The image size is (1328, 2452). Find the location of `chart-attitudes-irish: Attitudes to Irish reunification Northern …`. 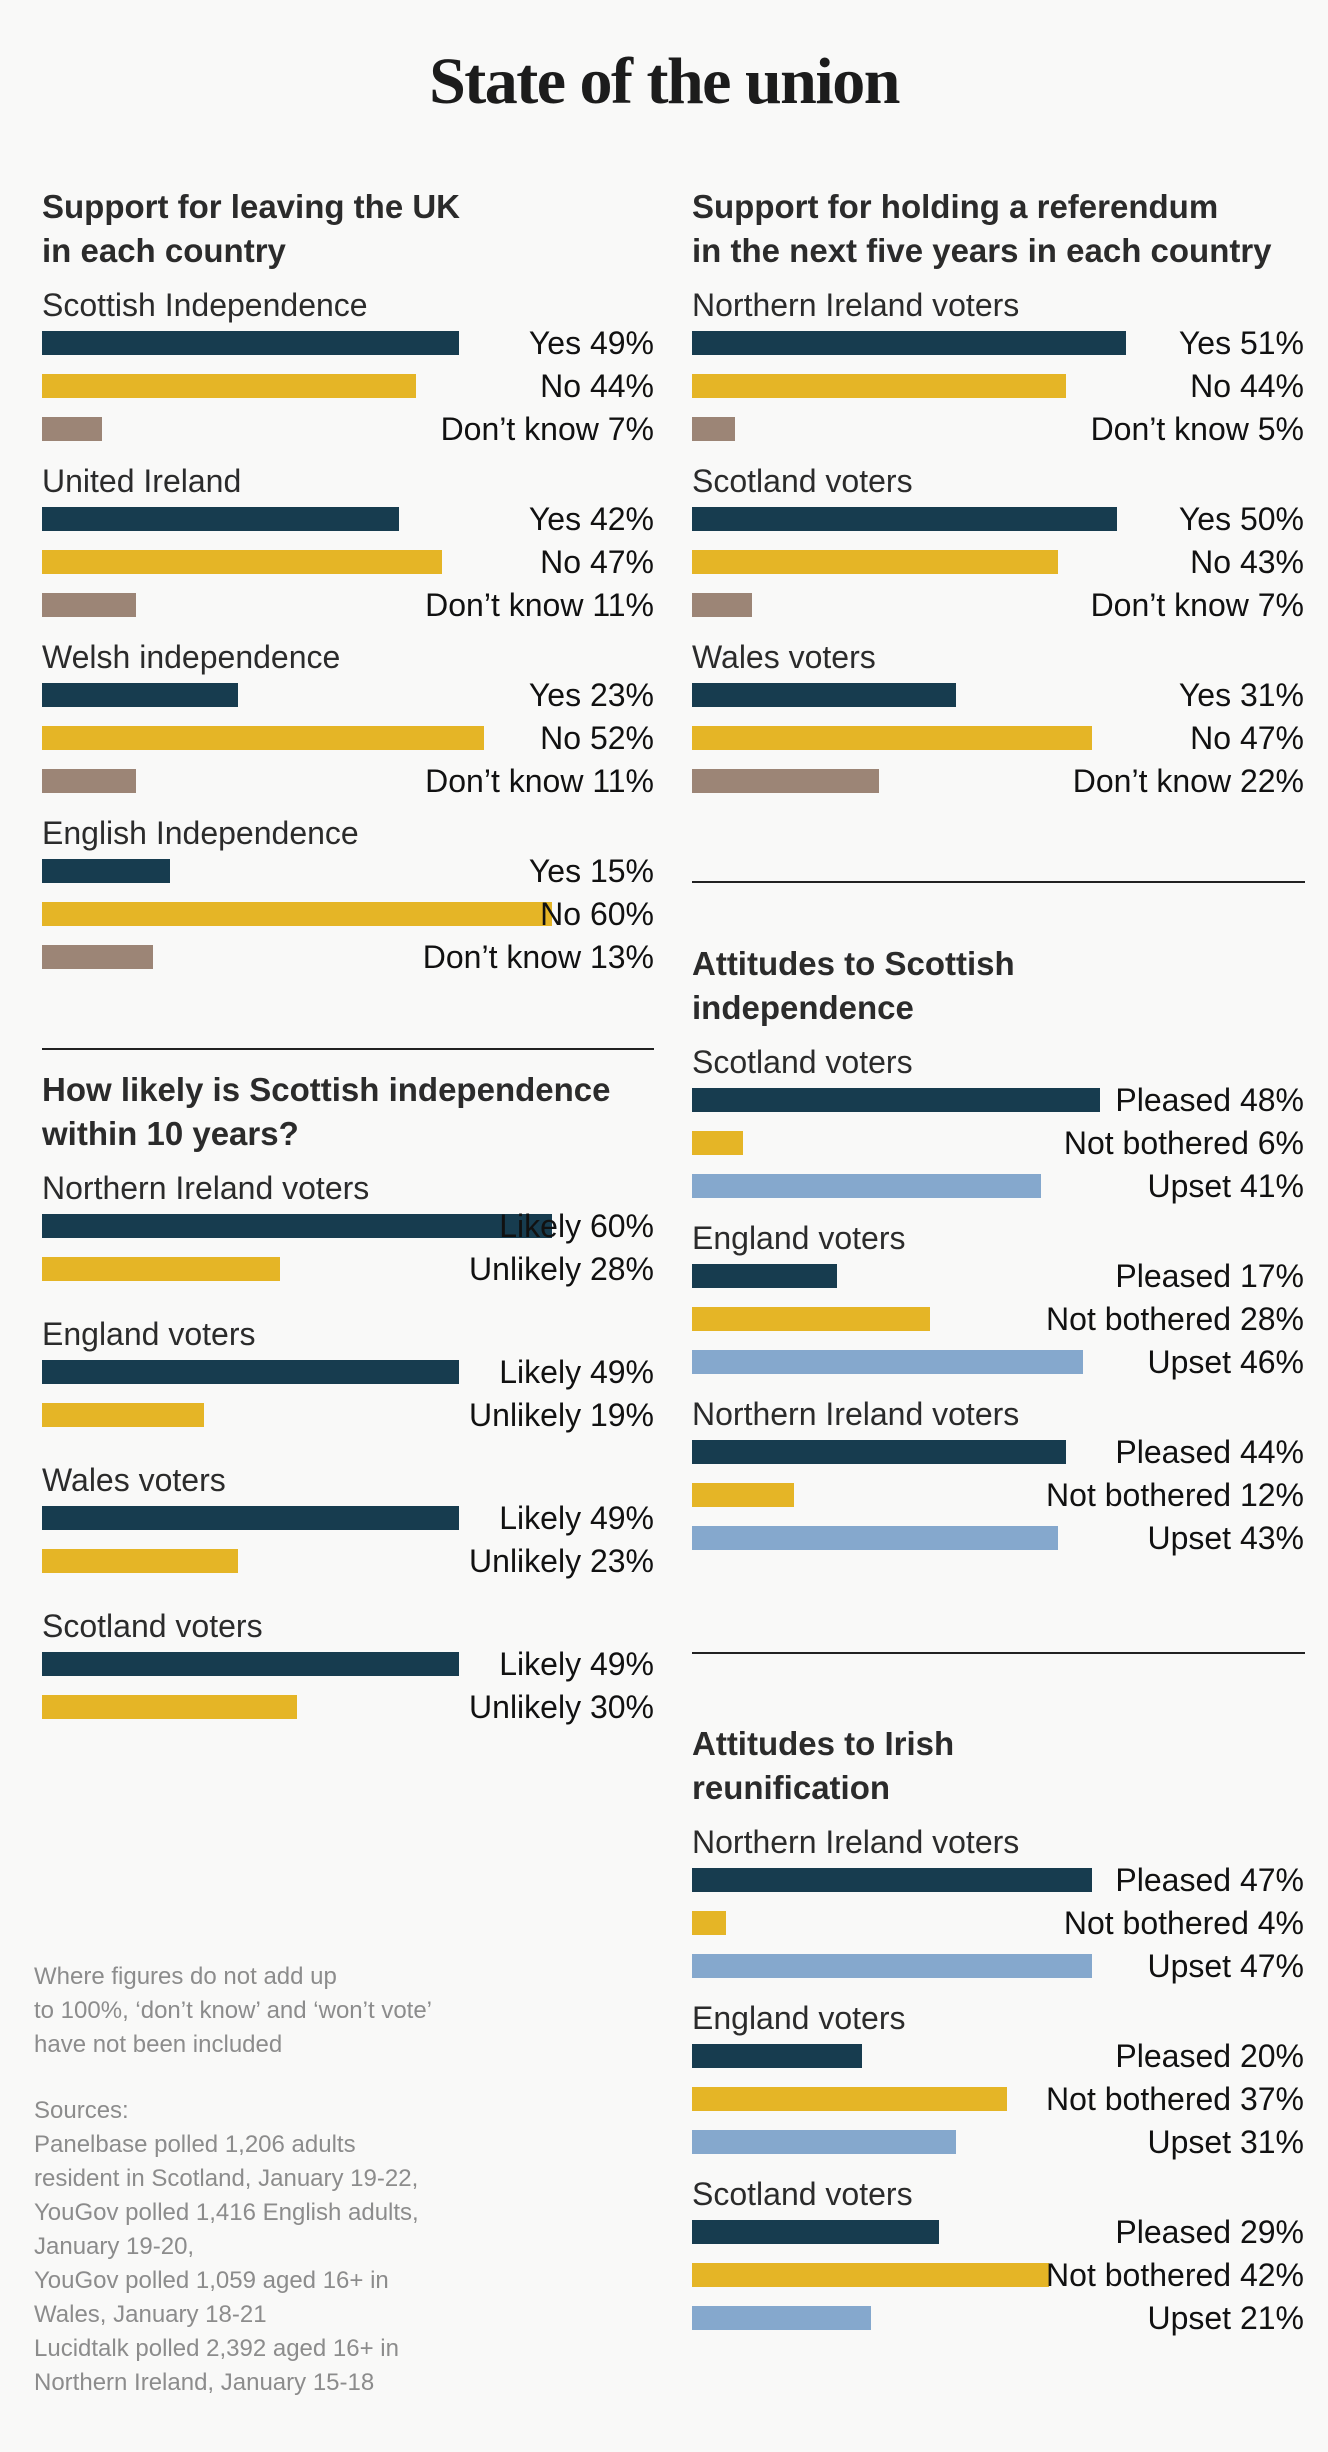

chart-attitudes-irish: Attitudes to Irish reunification Northern … is located at coordinates (998, 2031).